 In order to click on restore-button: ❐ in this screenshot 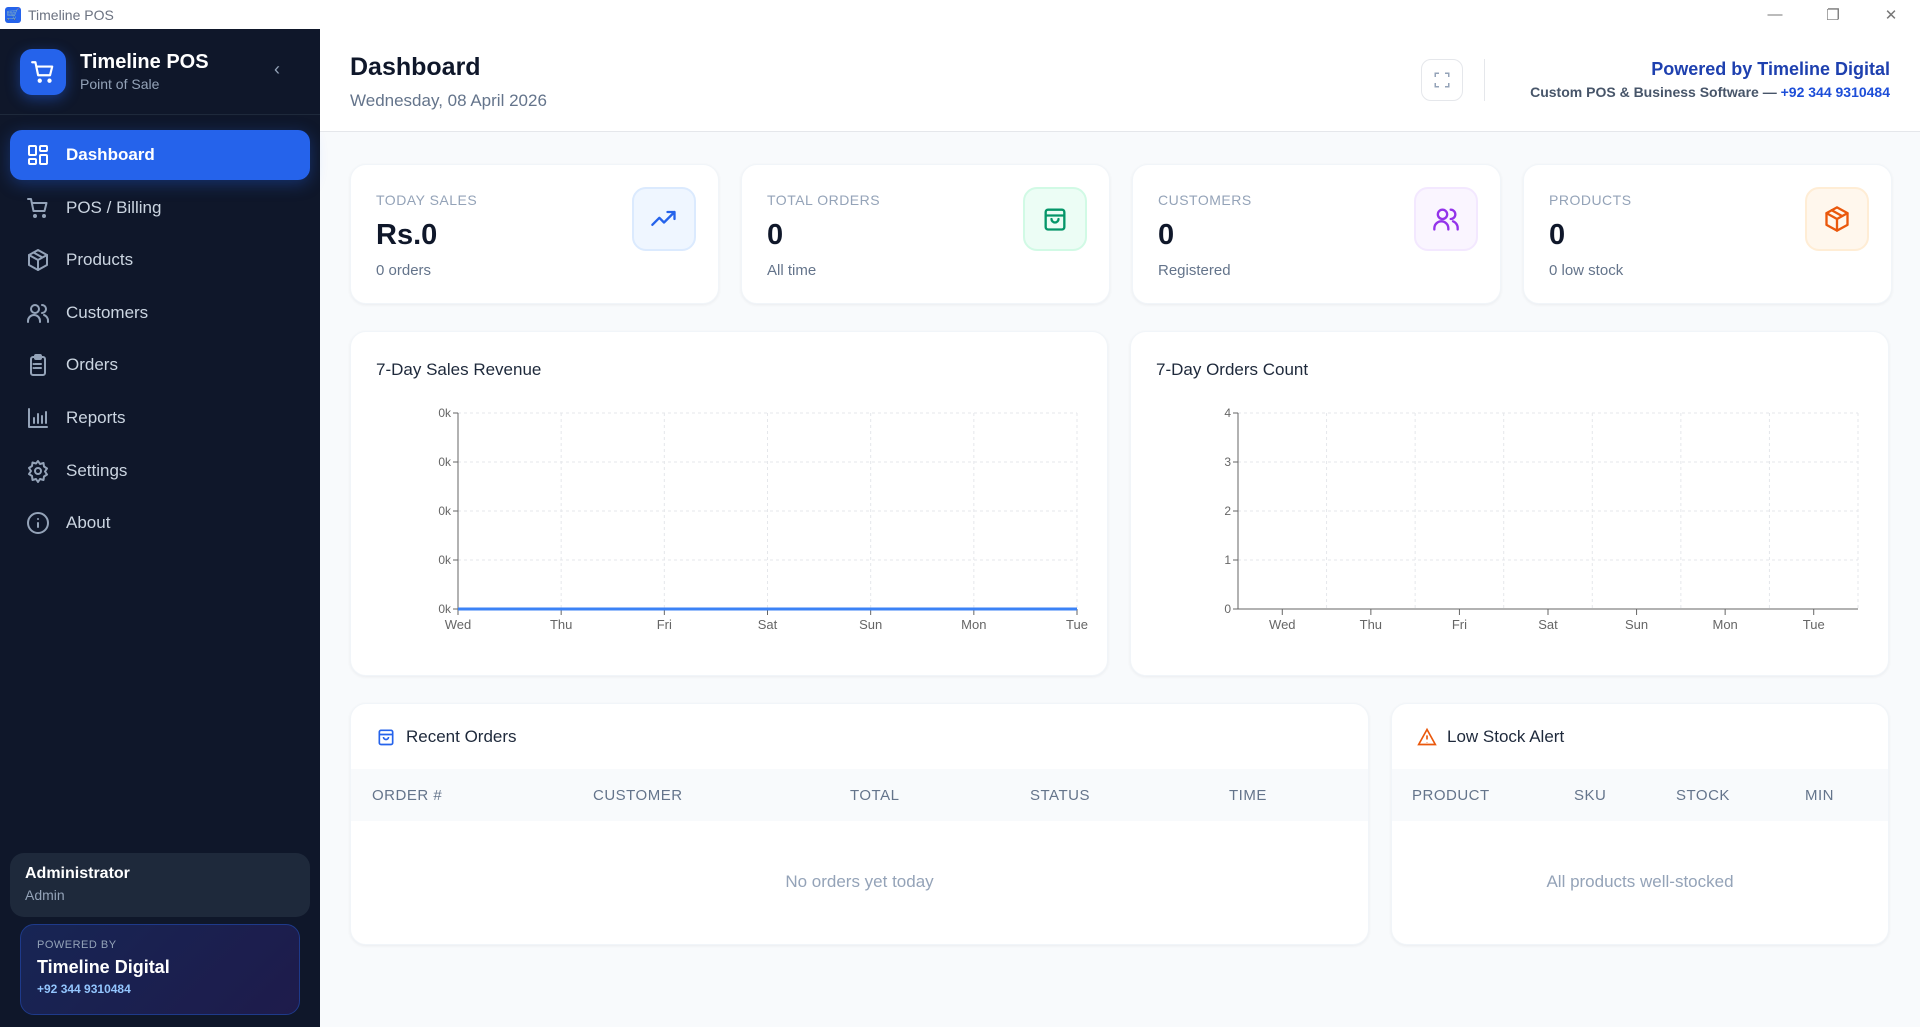, I will do `click(1833, 15)`.